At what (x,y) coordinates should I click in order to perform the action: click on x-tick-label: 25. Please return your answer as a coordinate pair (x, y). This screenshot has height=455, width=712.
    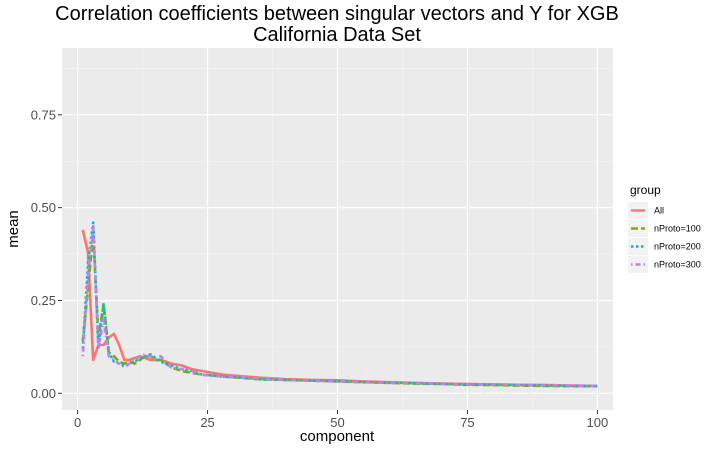
    Looking at the image, I should click on (207, 422).